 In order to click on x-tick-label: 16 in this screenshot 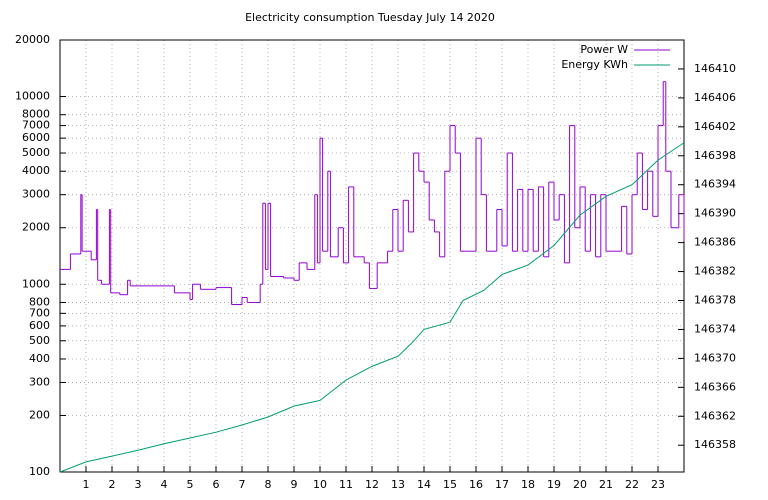, I will do `click(476, 484)`.